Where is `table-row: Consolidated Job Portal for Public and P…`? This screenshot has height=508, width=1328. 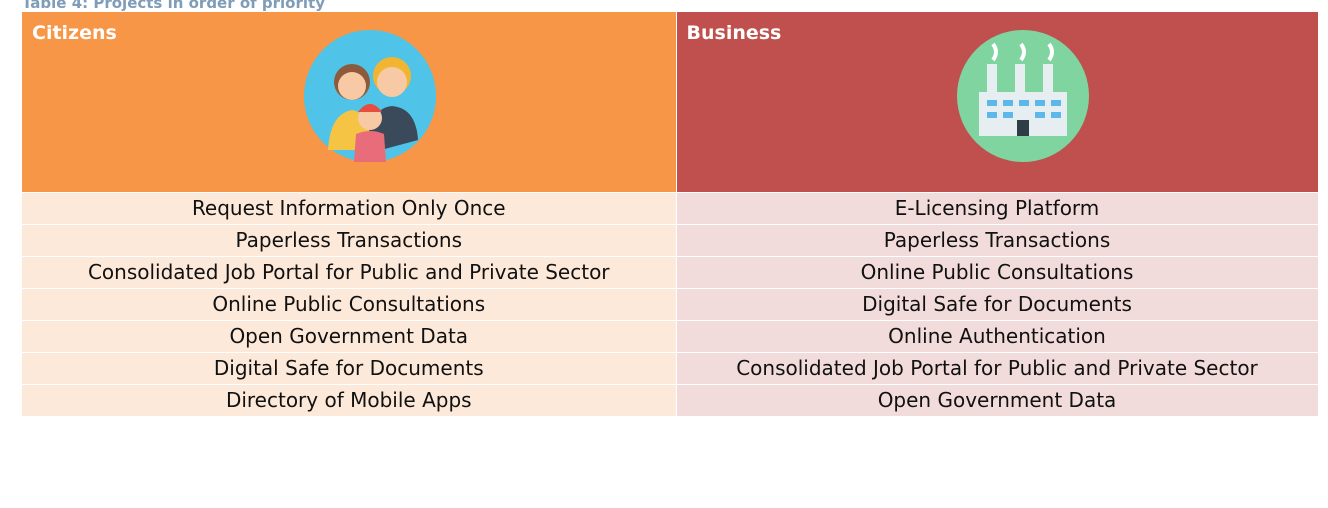
table-row: Consolidated Job Portal for Public and P… is located at coordinates (670, 272).